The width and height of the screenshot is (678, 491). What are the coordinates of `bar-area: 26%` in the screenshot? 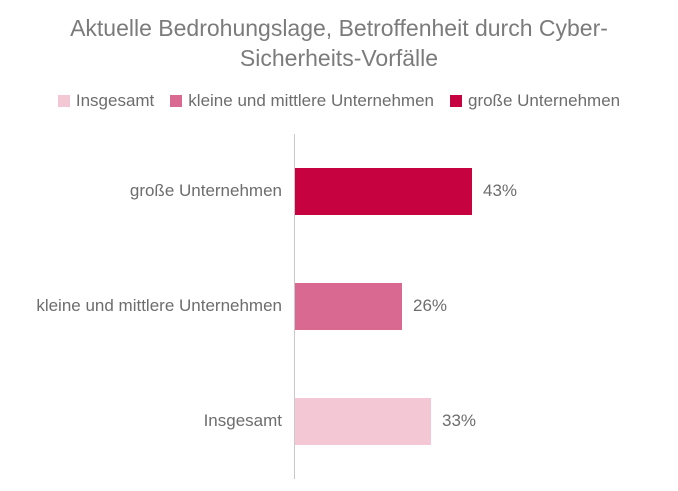 It's located at (486, 306).